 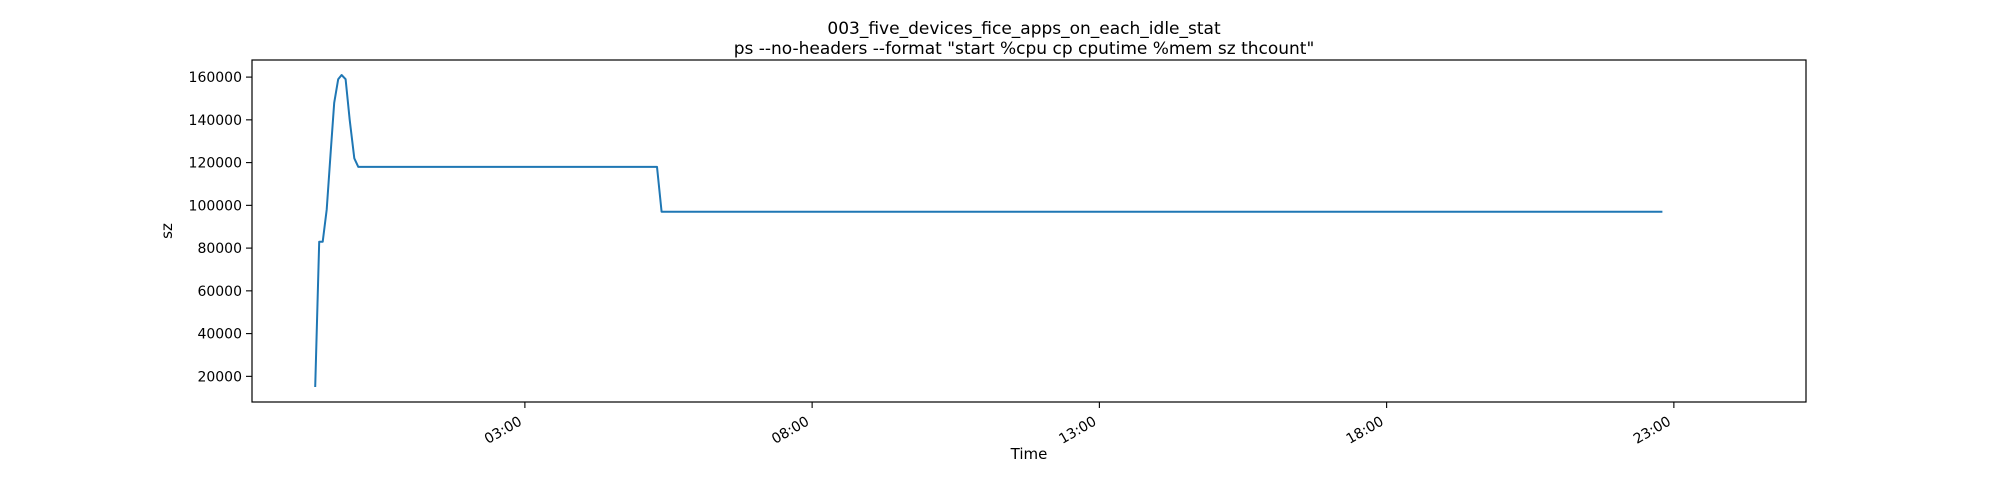 What do you see at coordinates (1077, 431) in the screenshot?
I see `x-tick-label-2: 13:00` at bounding box center [1077, 431].